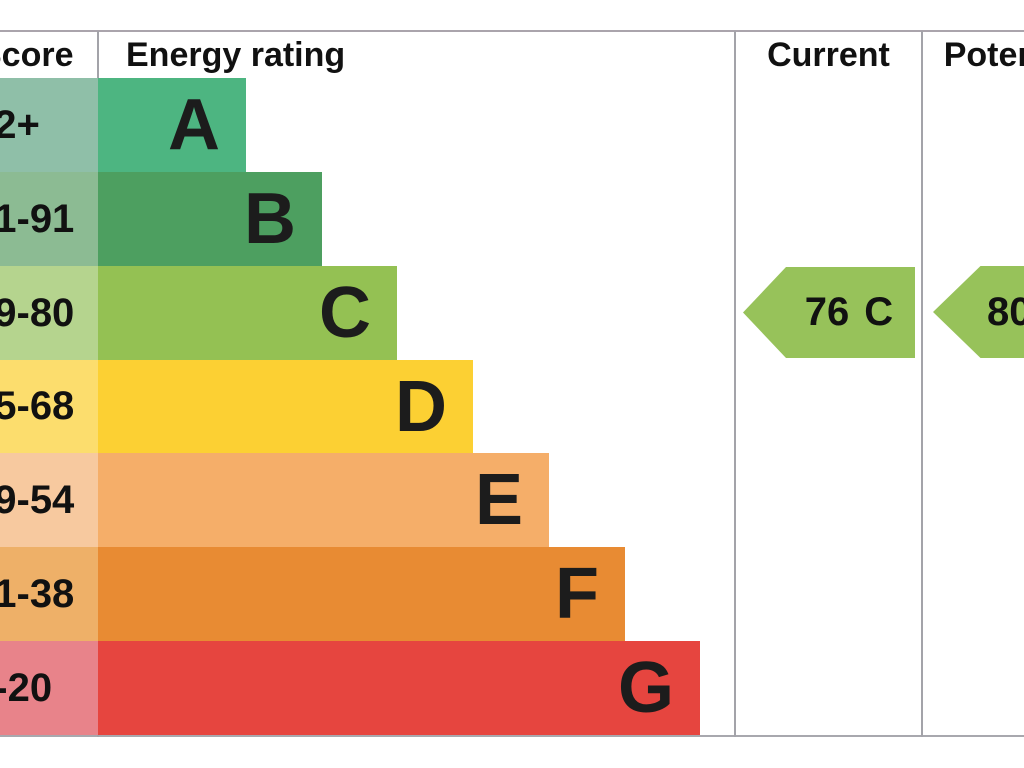 The image size is (1024, 768). I want to click on current-rating-arrow: 76 C, so click(829, 312).